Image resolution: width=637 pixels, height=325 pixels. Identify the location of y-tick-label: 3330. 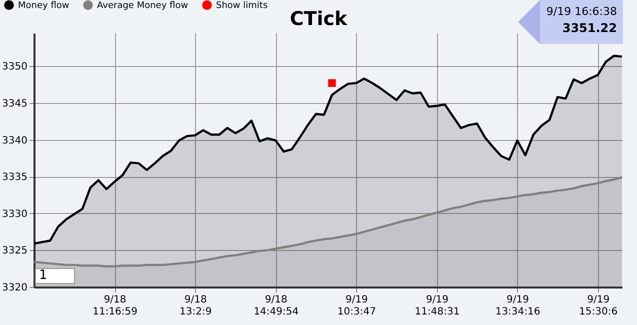
(15, 214).